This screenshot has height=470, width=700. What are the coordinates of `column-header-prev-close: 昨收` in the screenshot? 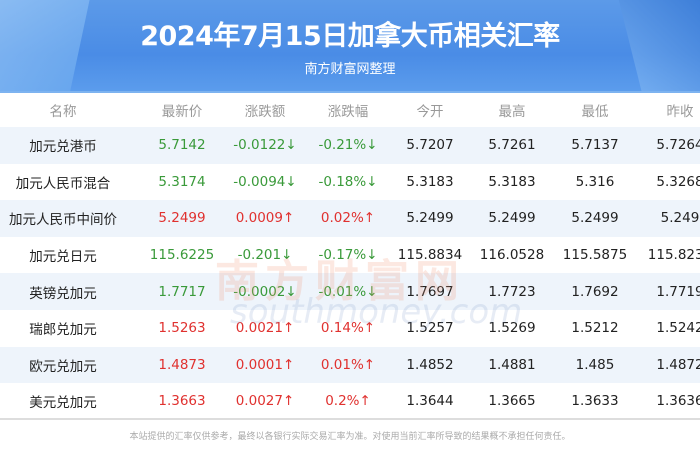 It's located at (680, 112).